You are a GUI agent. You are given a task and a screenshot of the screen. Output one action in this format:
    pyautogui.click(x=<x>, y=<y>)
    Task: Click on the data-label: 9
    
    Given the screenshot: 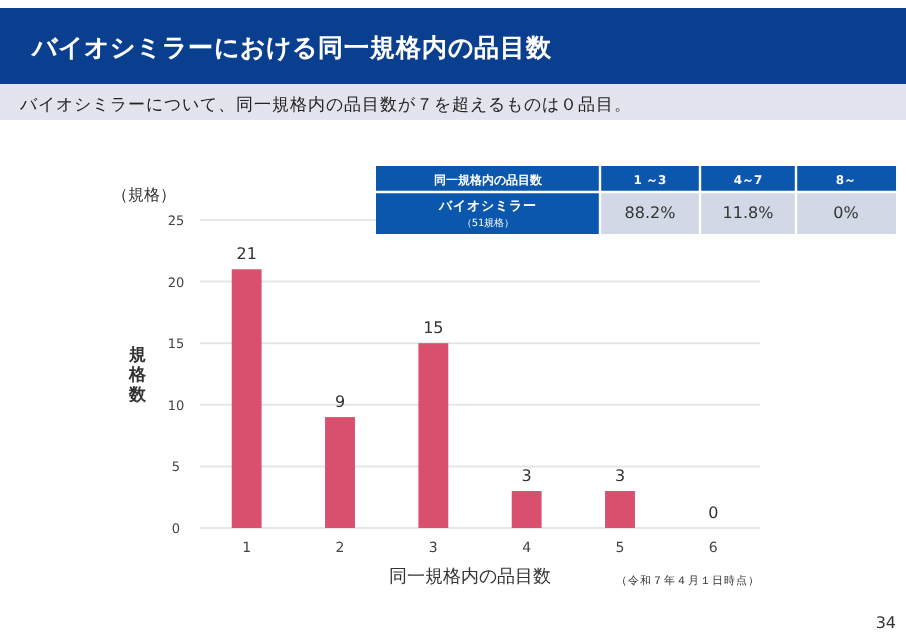 What is the action you would take?
    pyautogui.click(x=340, y=402)
    